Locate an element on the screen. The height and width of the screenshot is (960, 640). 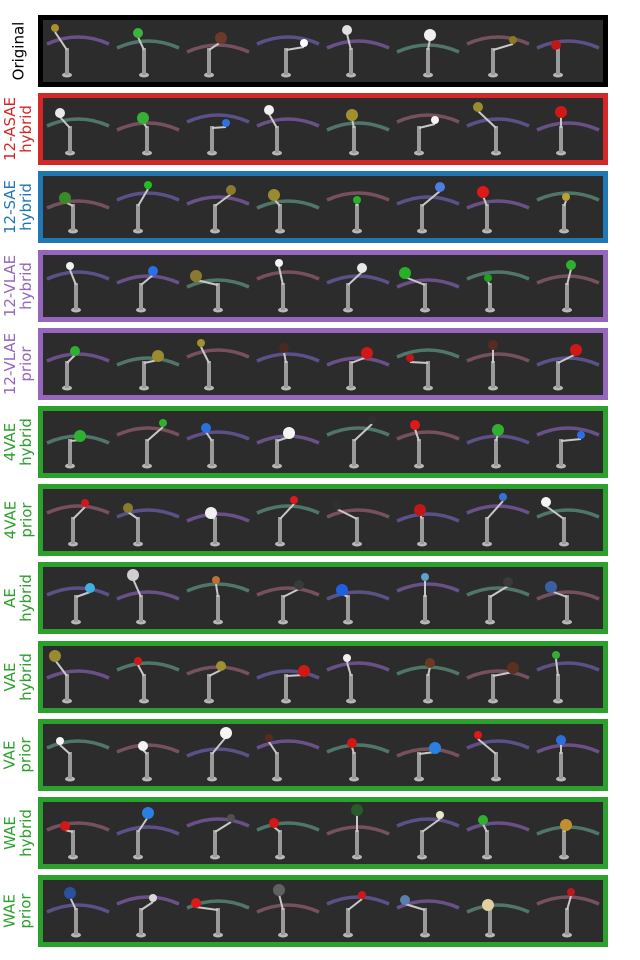
row-label-line1: AE is located at coordinates (10, 598).